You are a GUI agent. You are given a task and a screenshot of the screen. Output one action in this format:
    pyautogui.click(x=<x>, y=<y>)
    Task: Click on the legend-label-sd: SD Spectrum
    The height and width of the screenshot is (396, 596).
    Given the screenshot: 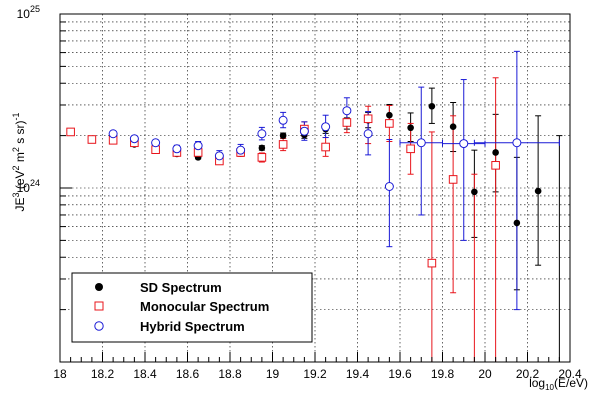 What is the action you would take?
    pyautogui.click(x=181, y=287)
    